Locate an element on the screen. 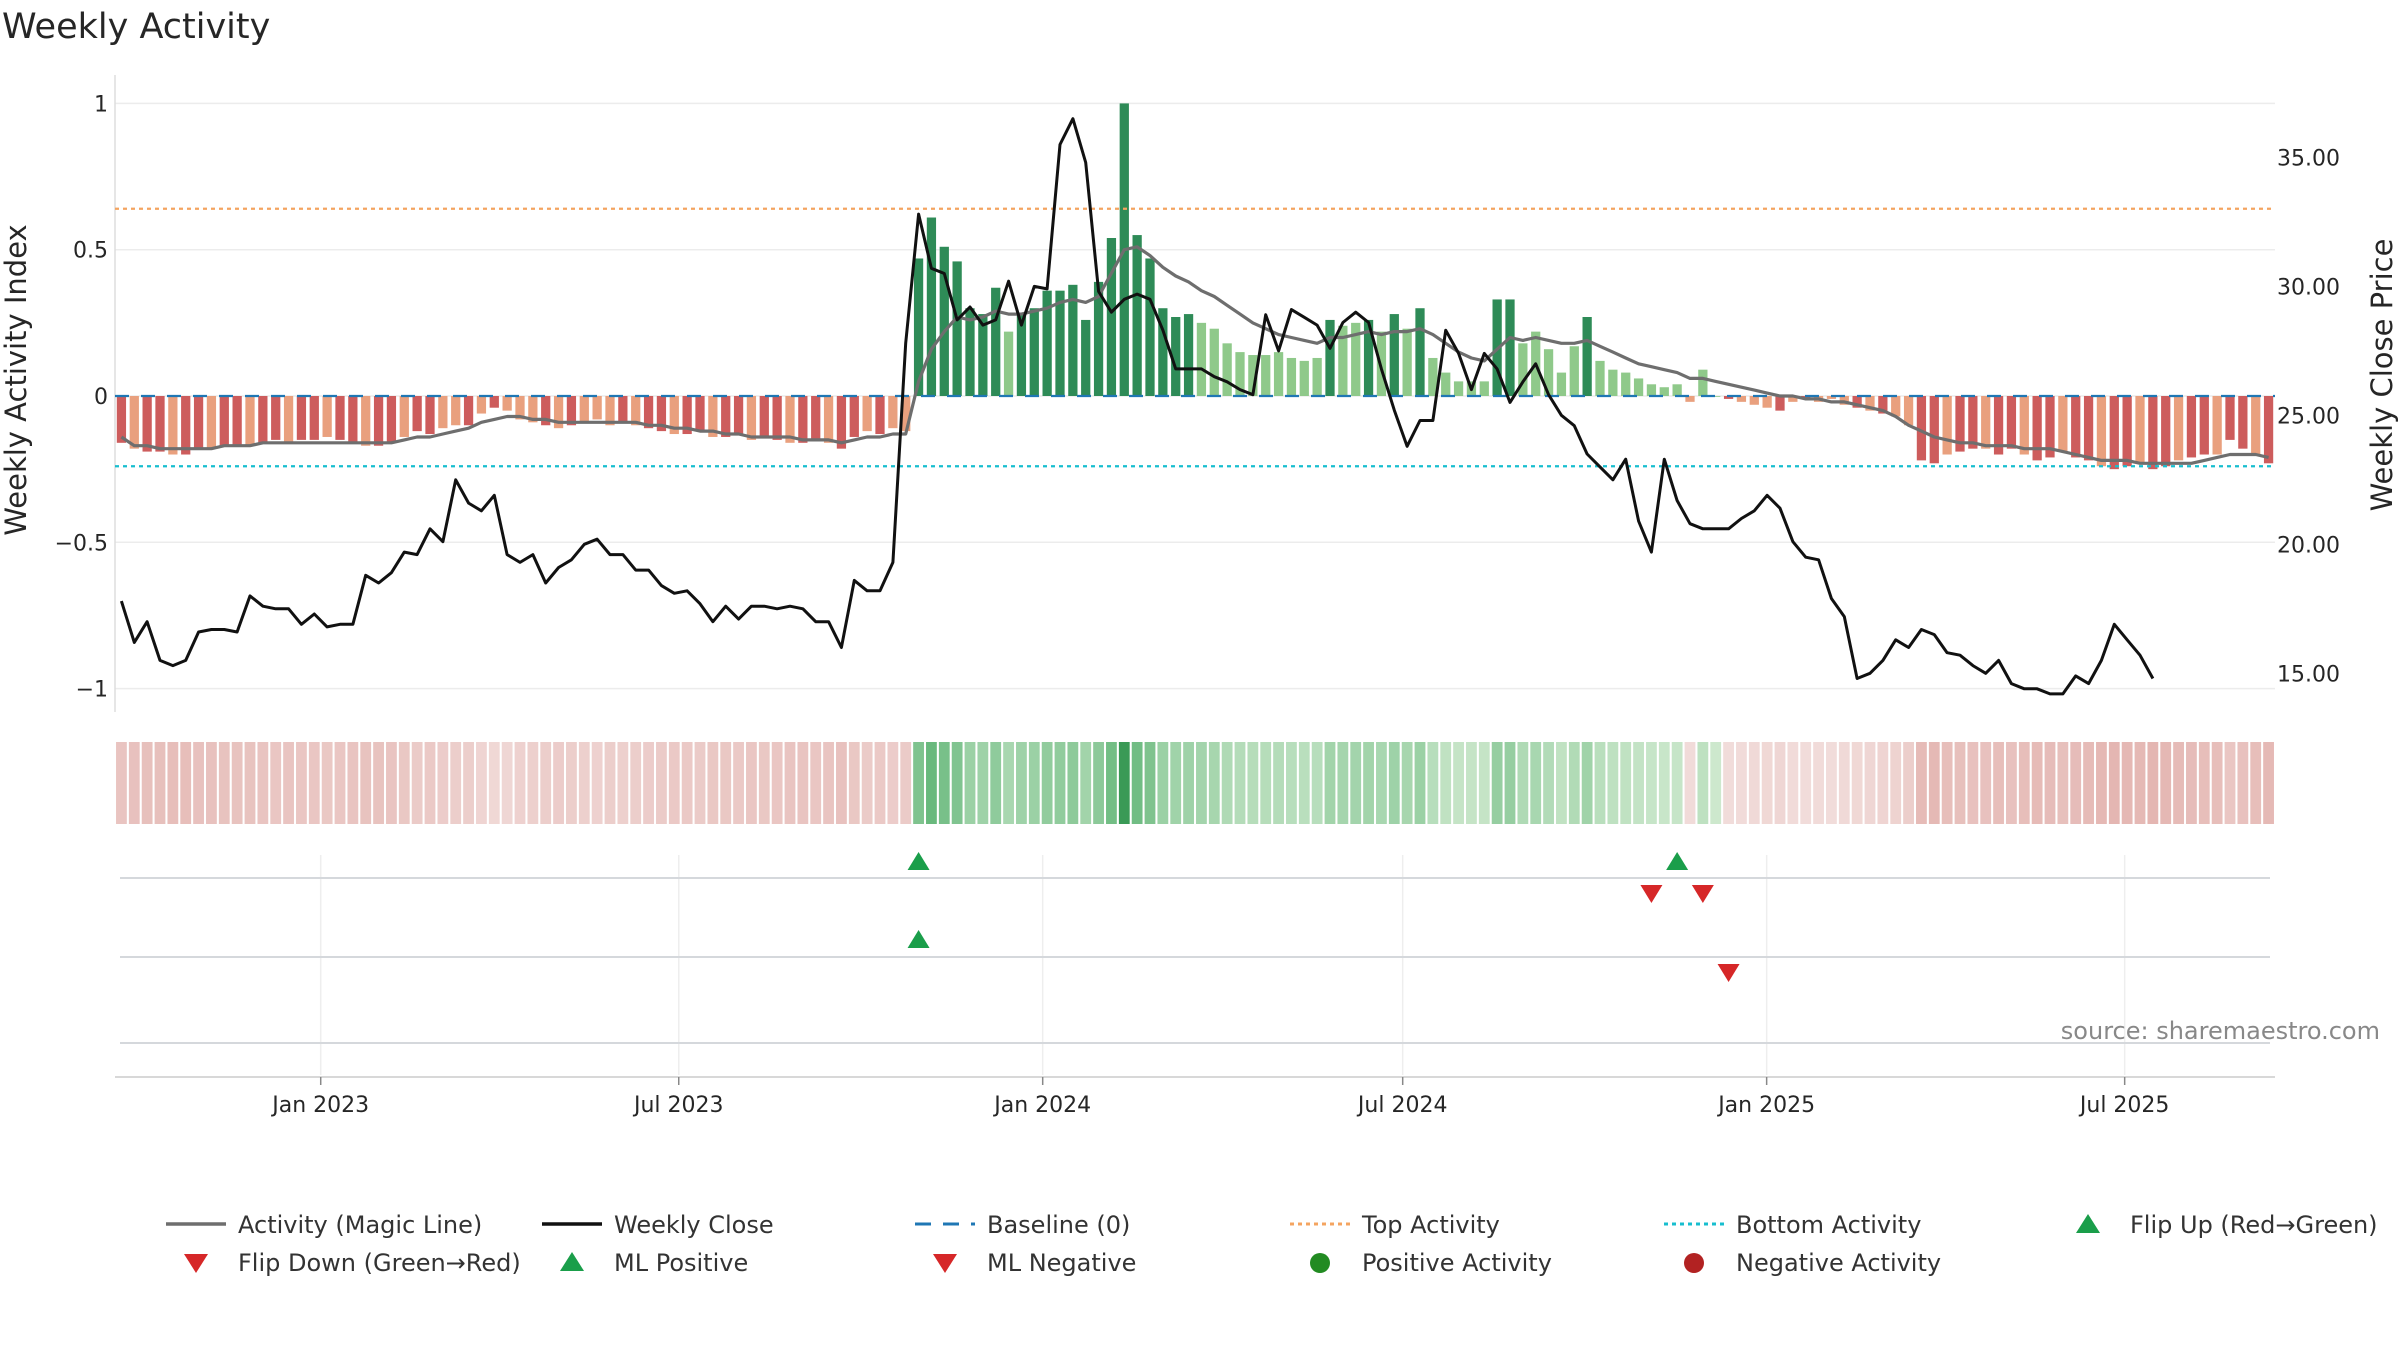 The image size is (2400, 1350). y-right-tick: 25.00 is located at coordinates (2308, 416).